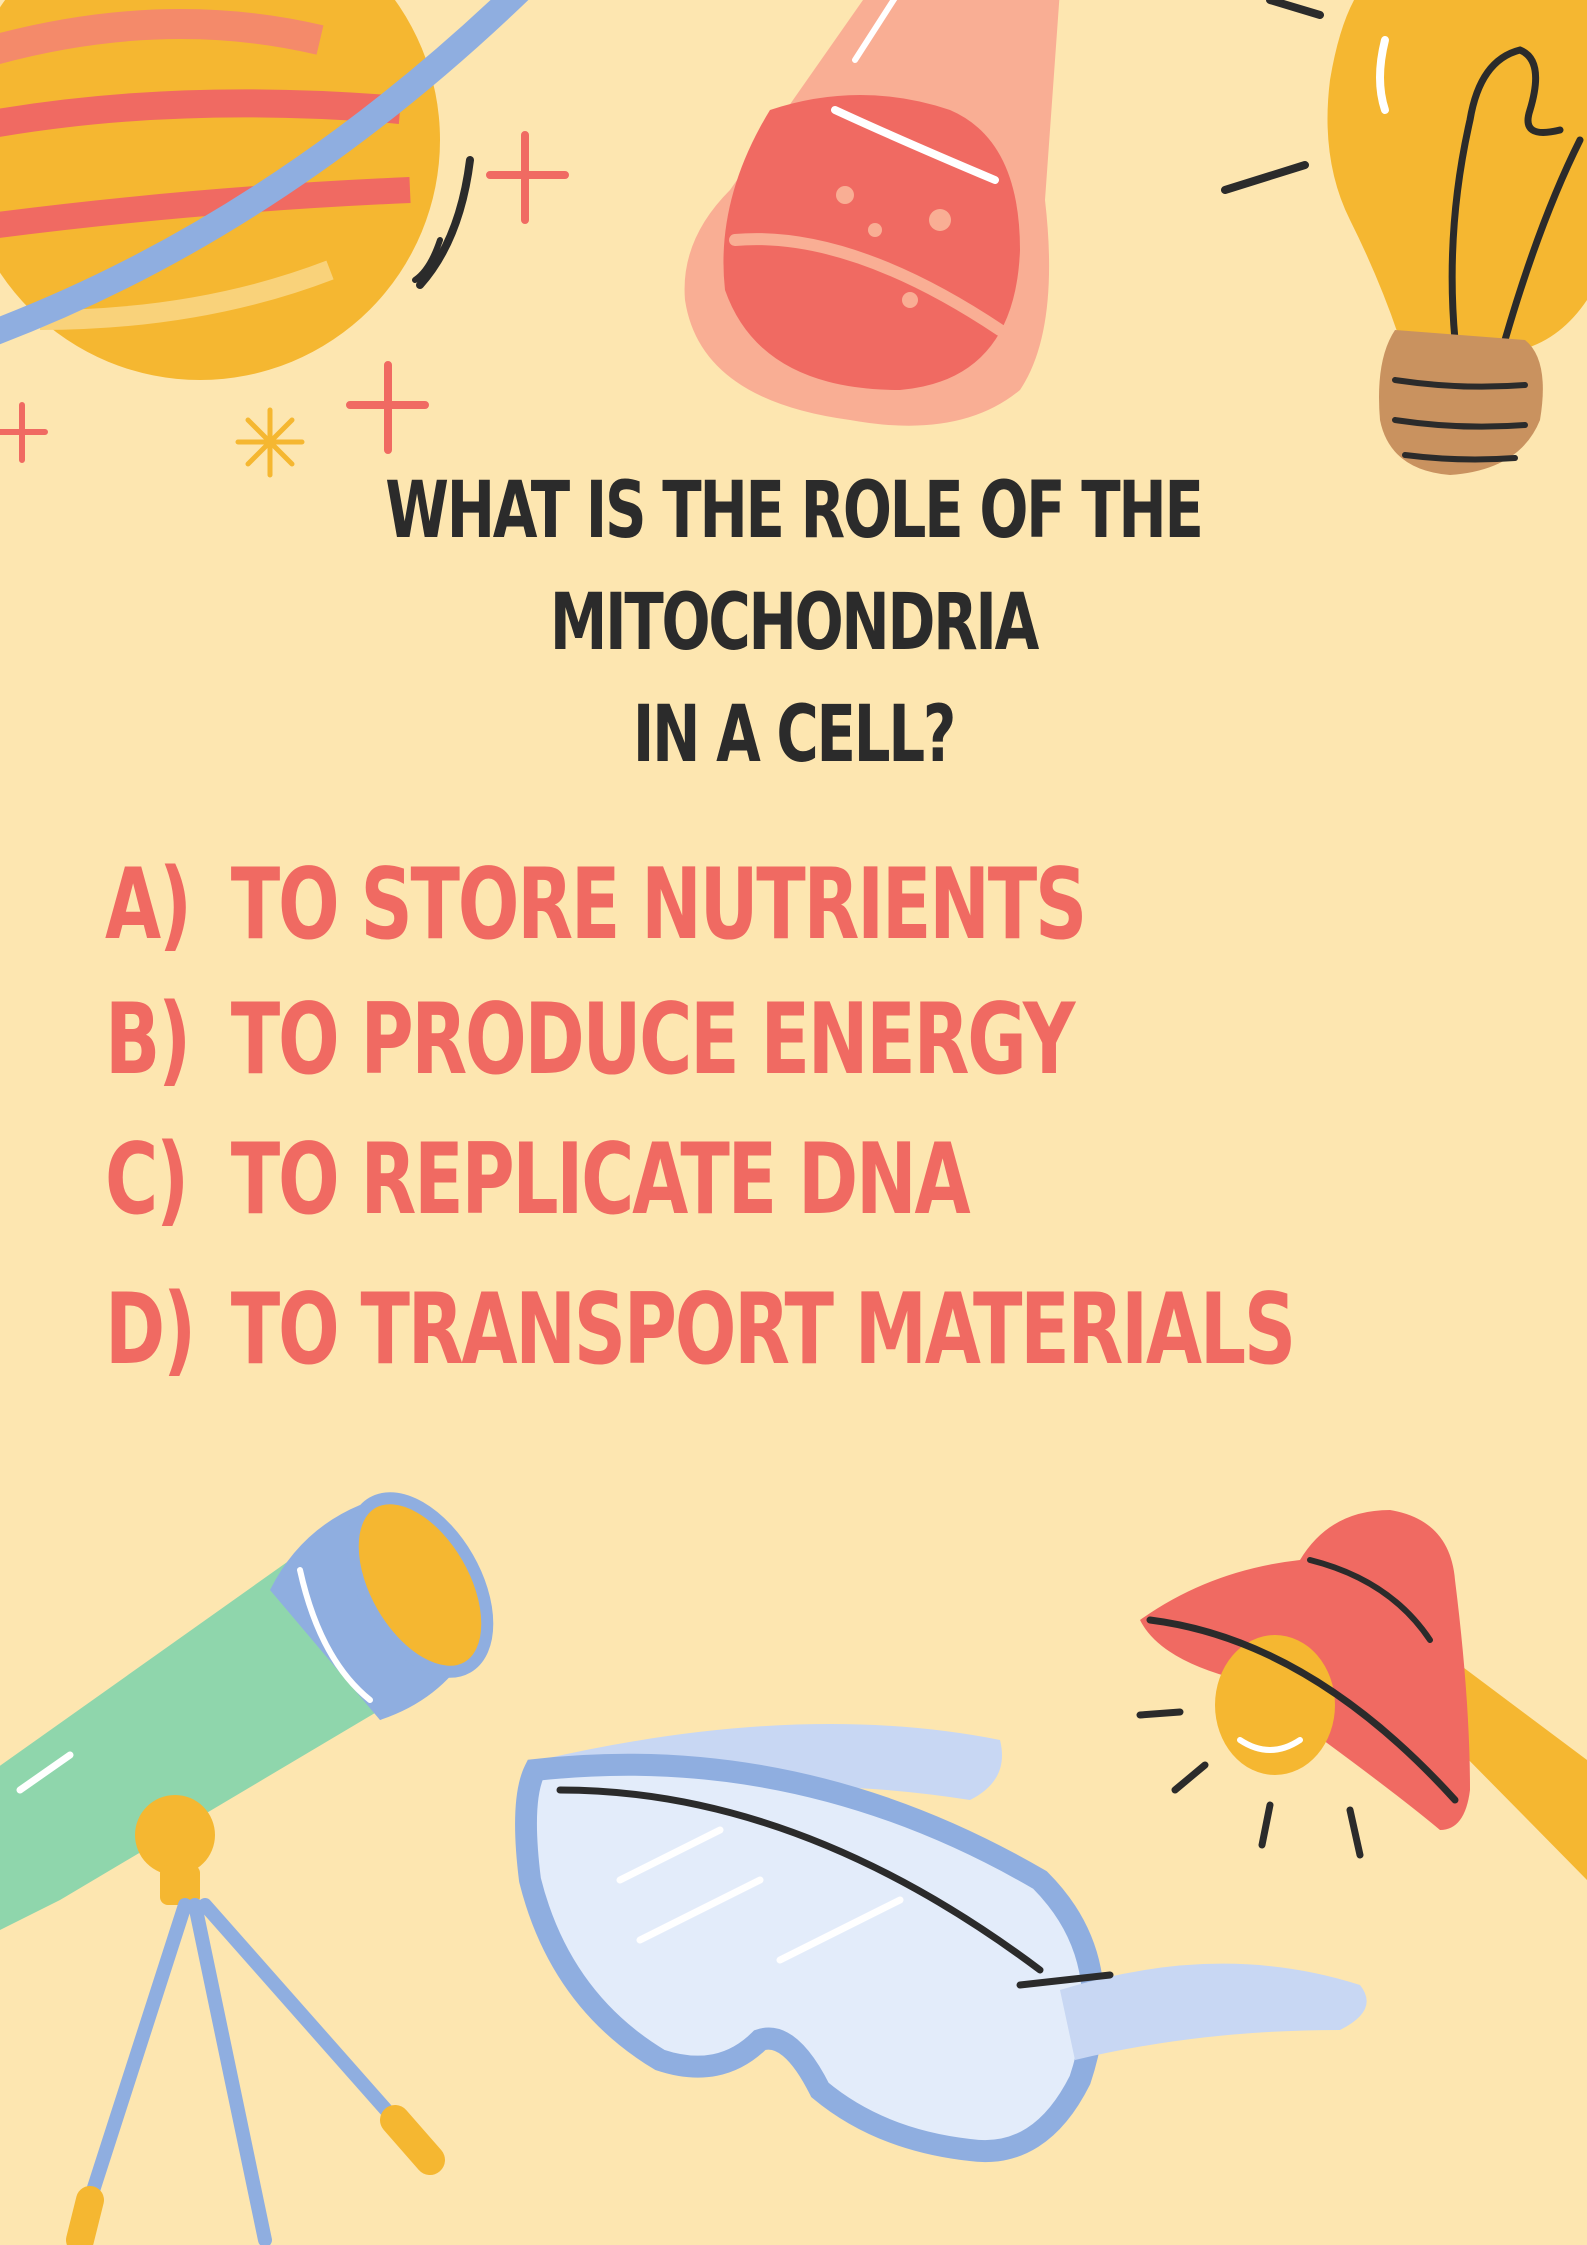  I want to click on telescope-icon, so click(247, 1868).